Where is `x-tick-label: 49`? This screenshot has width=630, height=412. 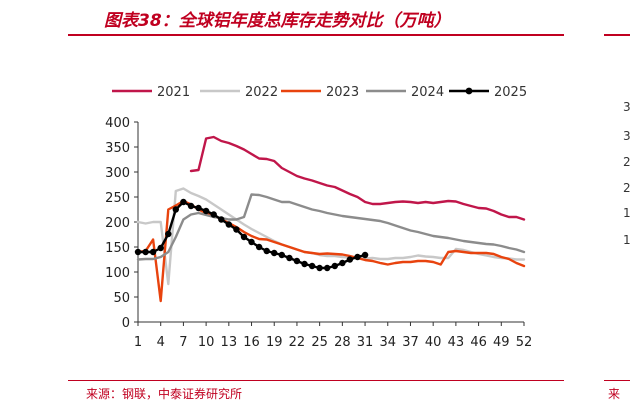 x-tick-label: 49 is located at coordinates (501, 342).